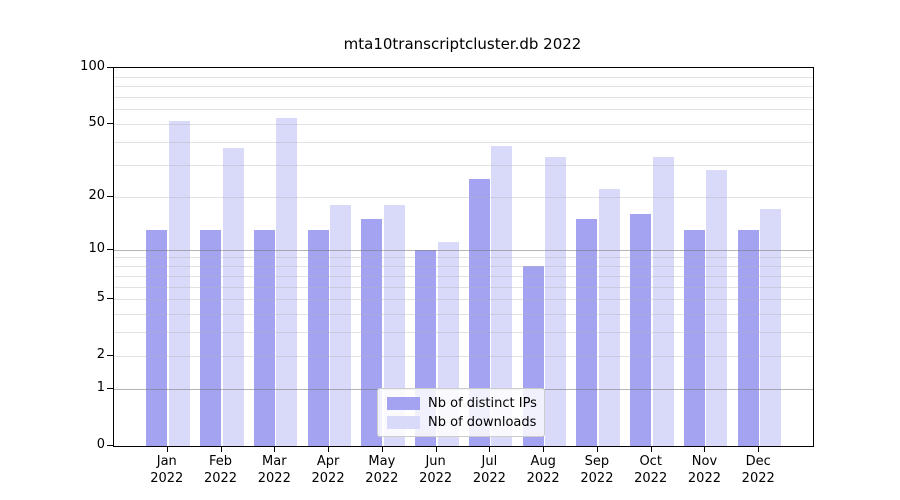  What do you see at coordinates (482, 422) in the screenshot?
I see `legend-label-downloads: Nb of downloads` at bounding box center [482, 422].